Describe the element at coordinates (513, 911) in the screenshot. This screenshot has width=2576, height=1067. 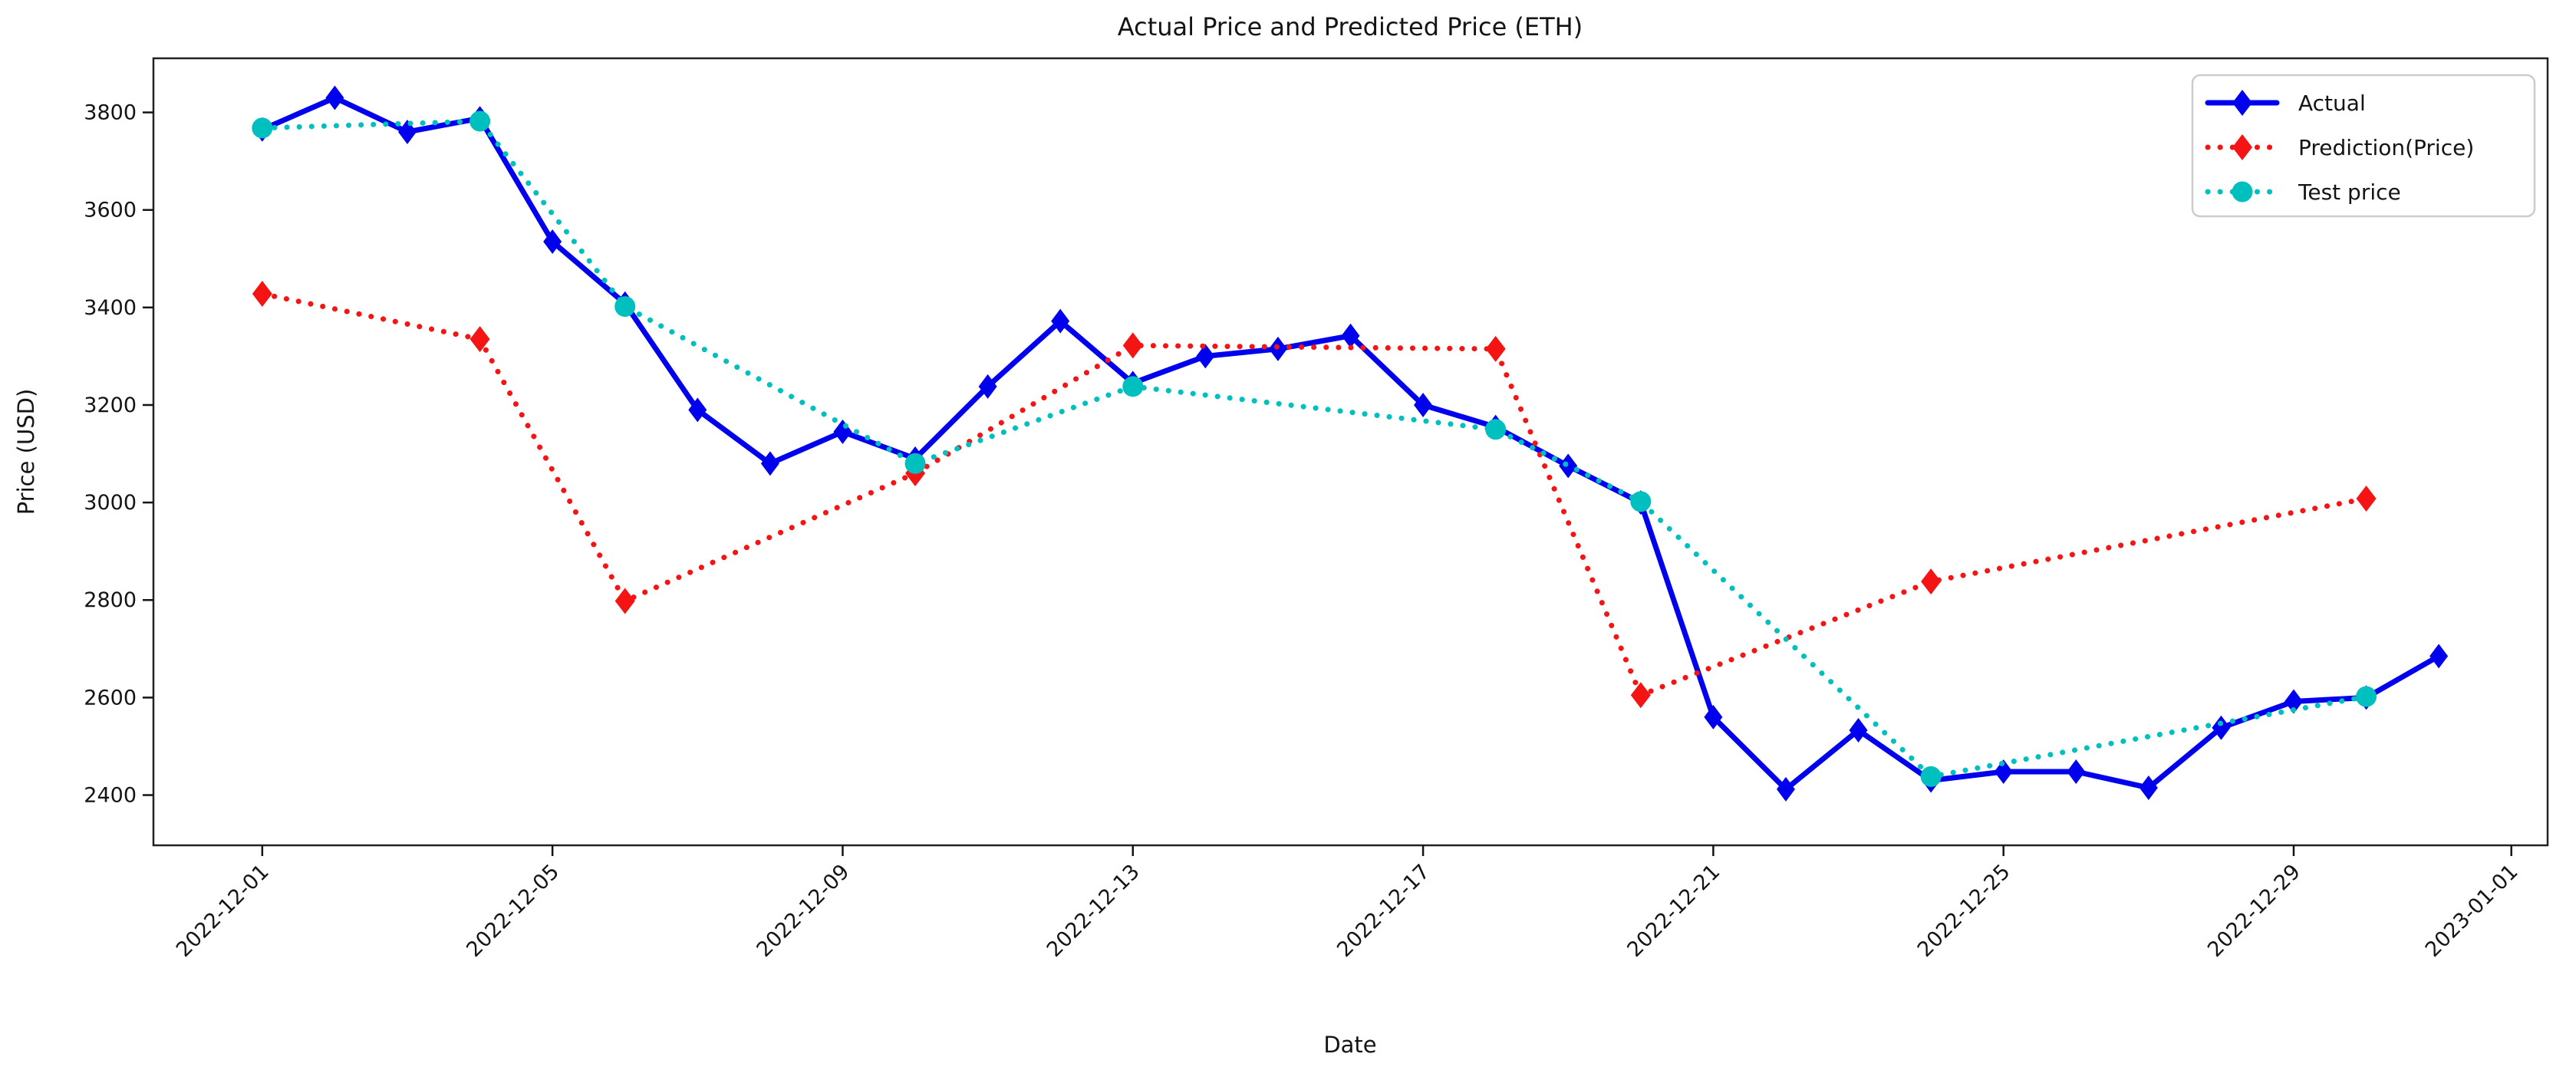
I see `x-tick-label: 2022-12-05` at that location.